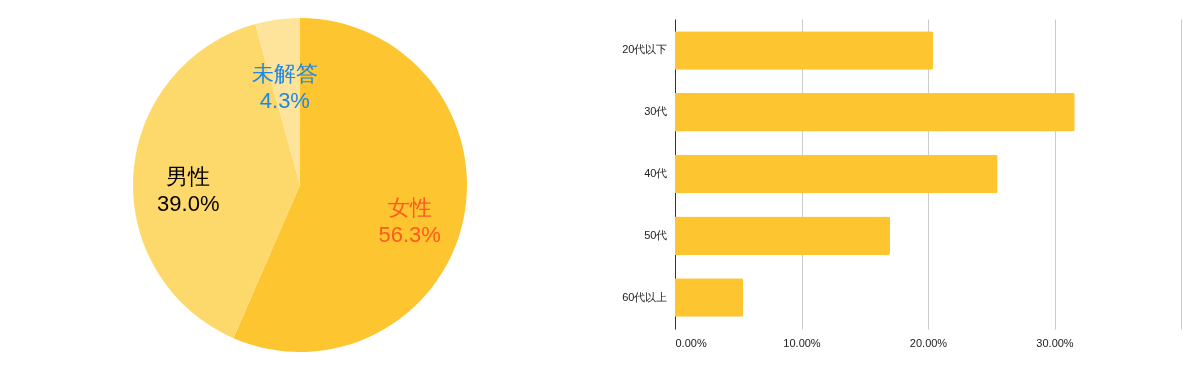 Image resolution: width=1200 pixels, height=371 pixels. I want to click on y-tick-label: 30代, so click(656, 111).